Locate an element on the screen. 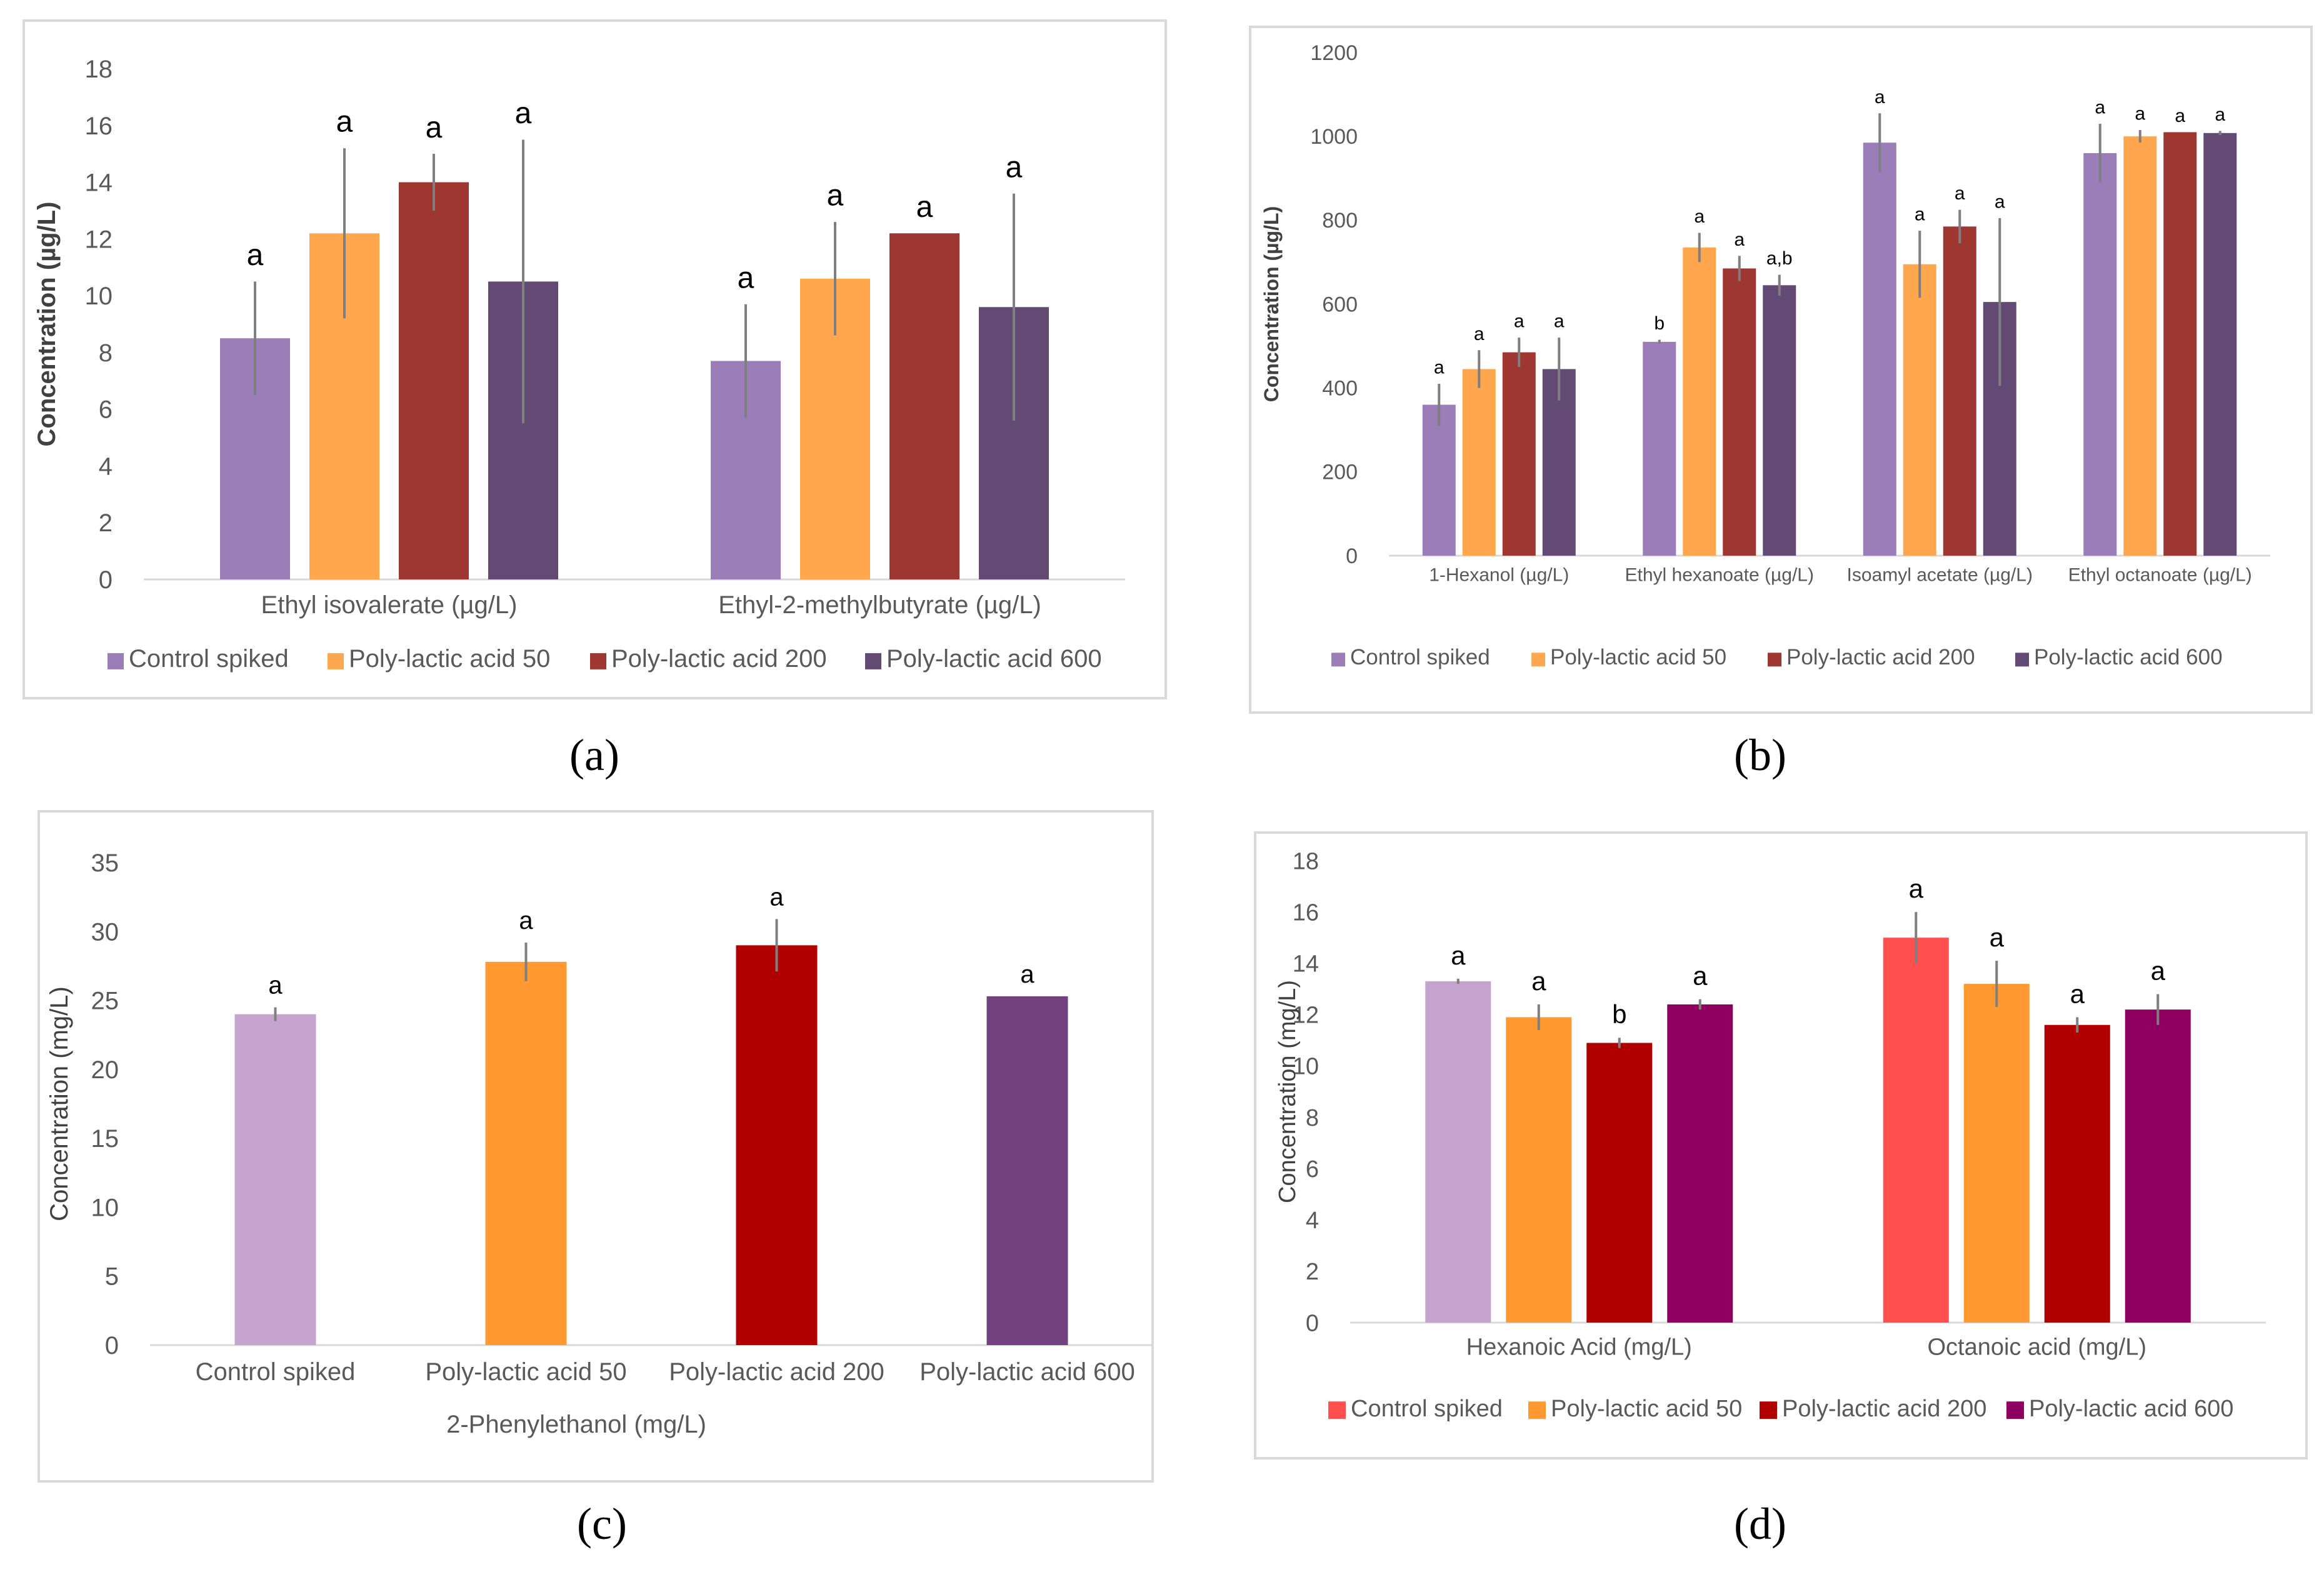 This screenshot has width=2324, height=1577. panel-caption: (b) is located at coordinates (1760, 755).